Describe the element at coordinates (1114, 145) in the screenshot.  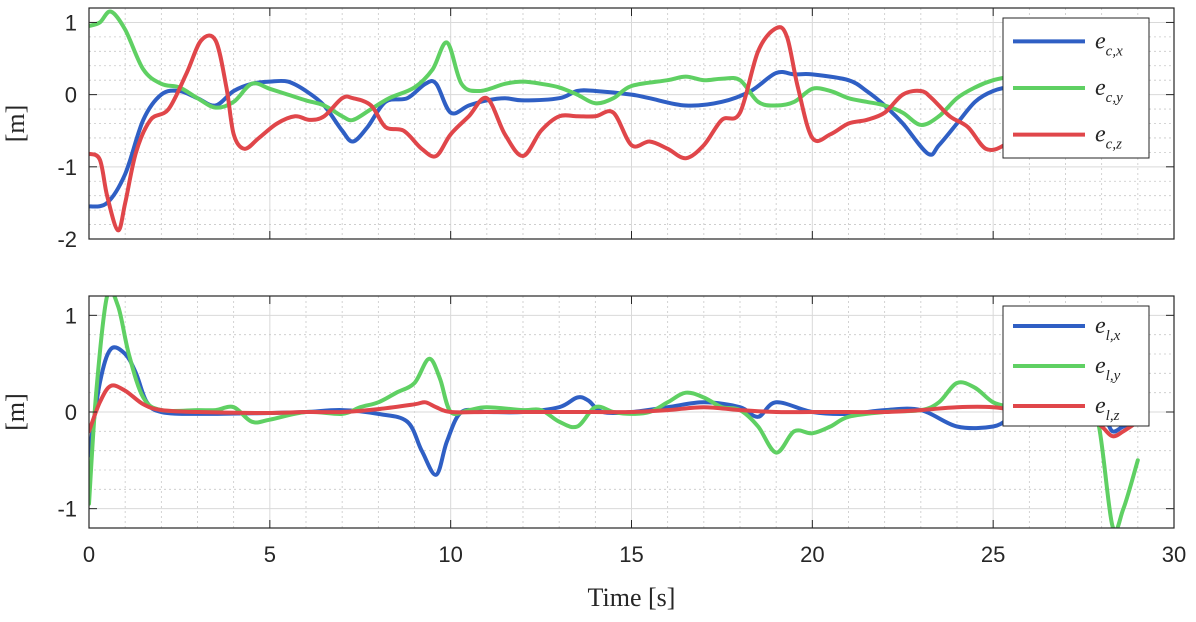
I see `legend-label-subscript: c,z` at that location.